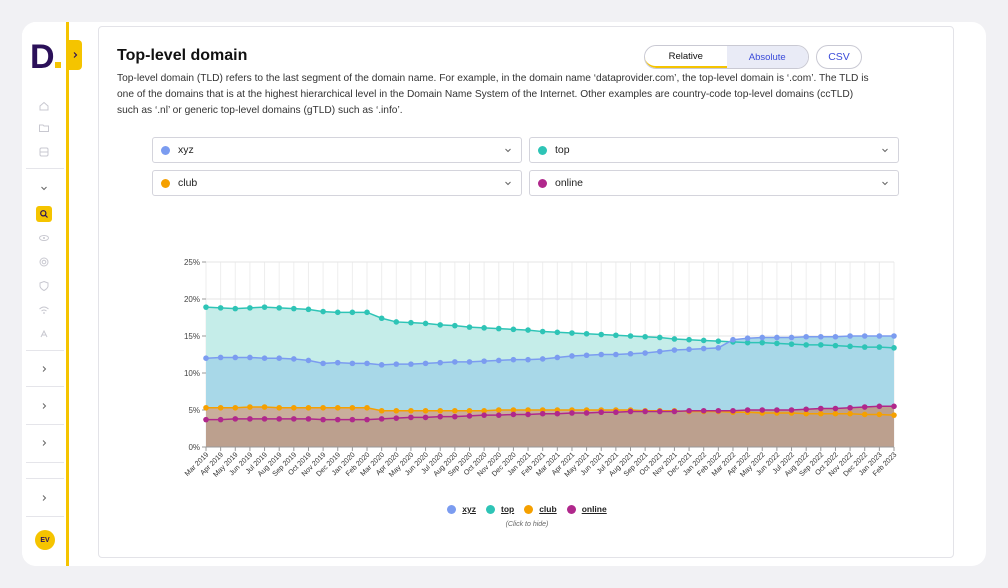 The image size is (1008, 588). I want to click on broadcast-icon, so click(44, 334).